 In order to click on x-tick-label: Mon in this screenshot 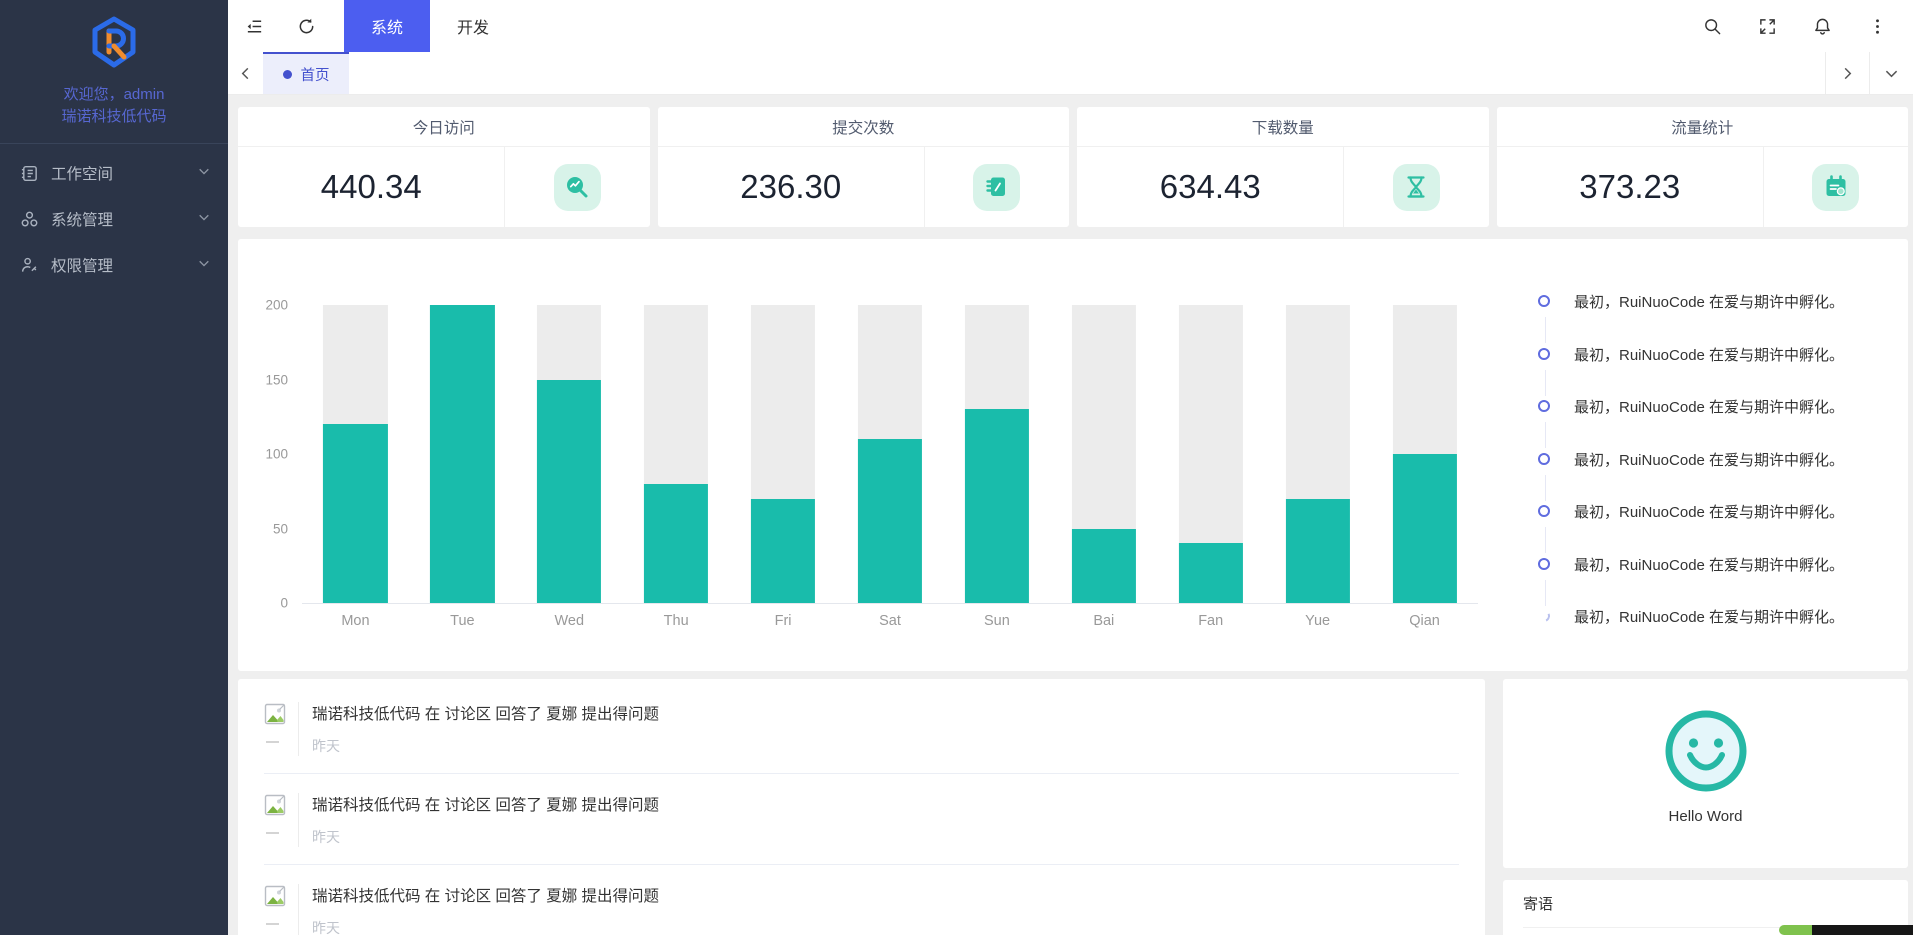, I will do `click(355, 621)`.